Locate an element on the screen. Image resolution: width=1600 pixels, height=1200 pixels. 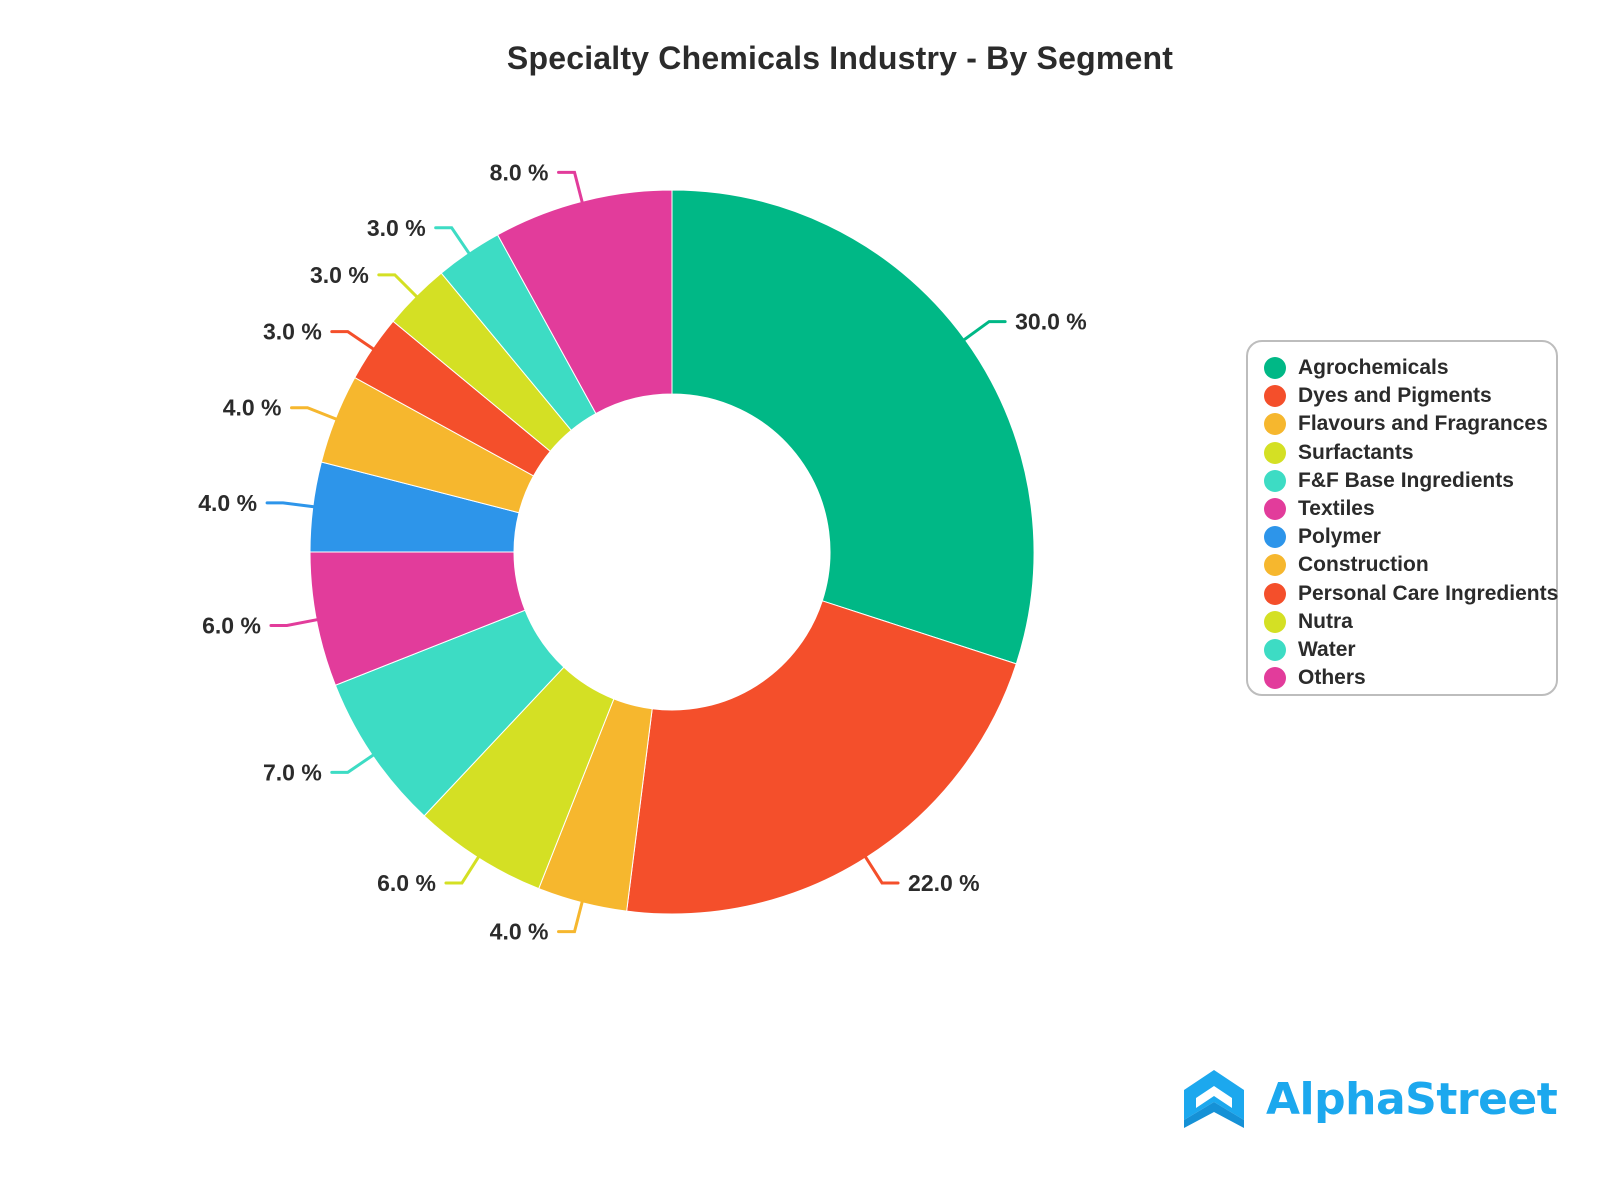
brand-logo: AlphaStreet is located at coordinates (1370, 1099).